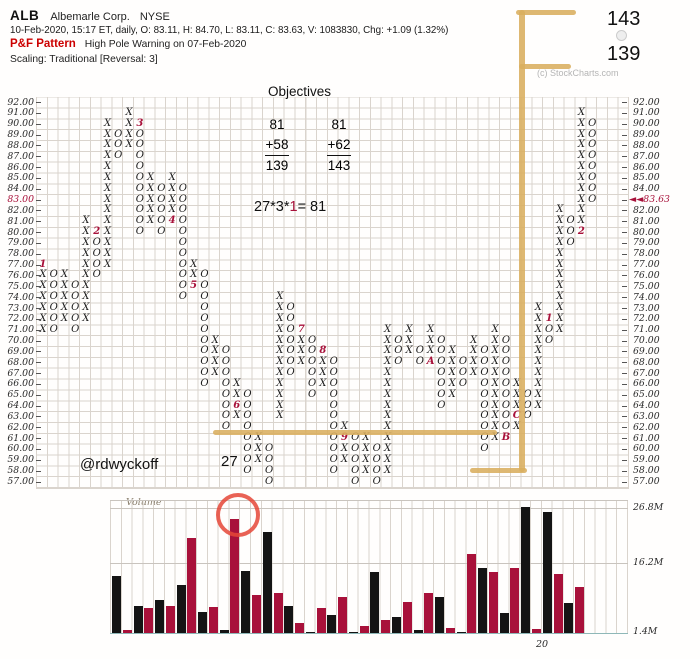  What do you see at coordinates (646, 319) in the screenshot?
I see `price-label-72: 72.00` at bounding box center [646, 319].